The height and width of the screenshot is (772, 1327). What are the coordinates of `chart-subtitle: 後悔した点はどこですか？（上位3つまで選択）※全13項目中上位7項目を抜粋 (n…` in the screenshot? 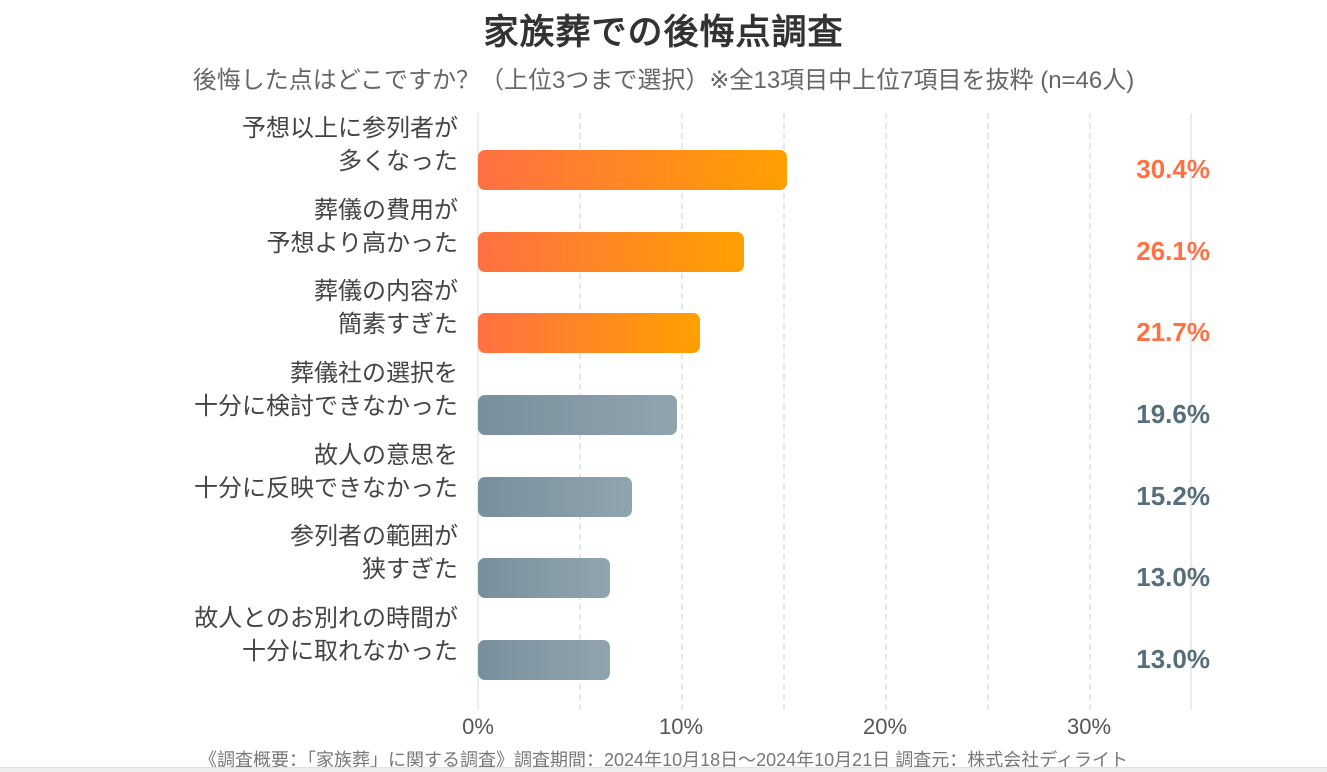 It's located at (663, 80).